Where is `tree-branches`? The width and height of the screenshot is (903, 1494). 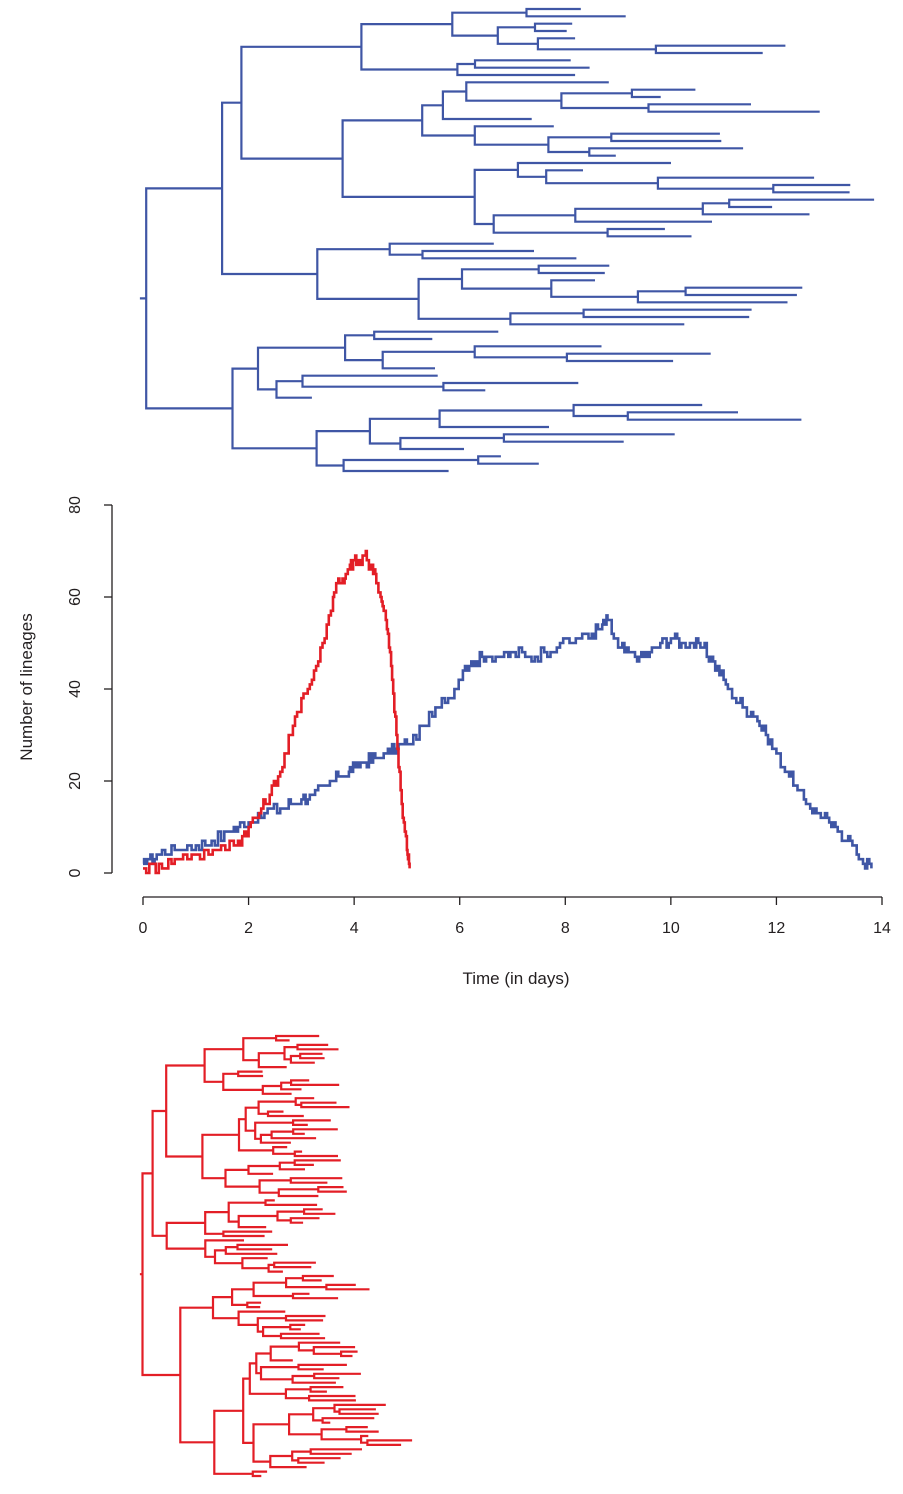 tree-branches is located at coordinates (276, 1256).